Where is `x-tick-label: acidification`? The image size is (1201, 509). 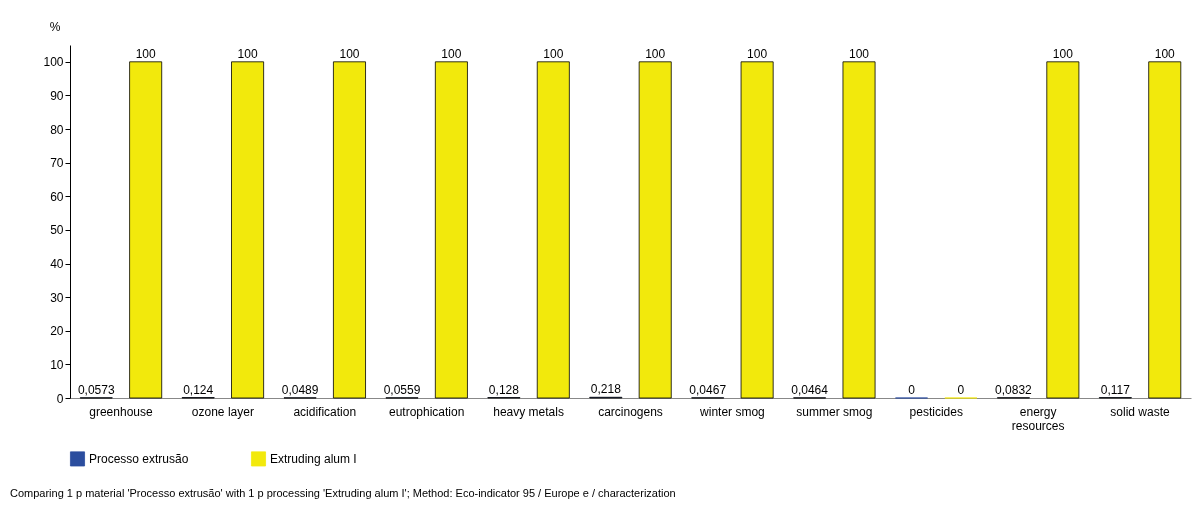
x-tick-label: acidification is located at coordinates (325, 411).